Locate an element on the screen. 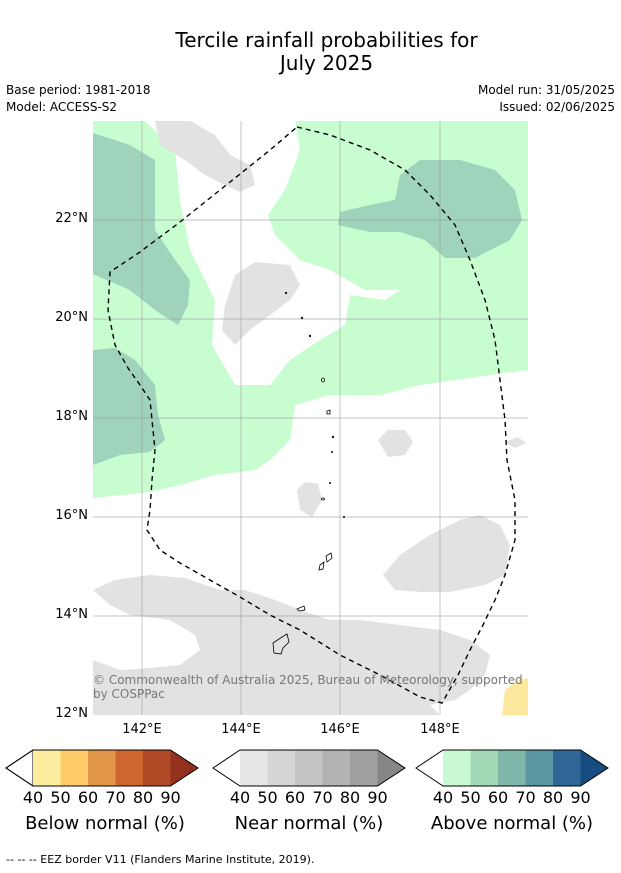  base-period: Base period: 1981-2018 is located at coordinates (78, 90).